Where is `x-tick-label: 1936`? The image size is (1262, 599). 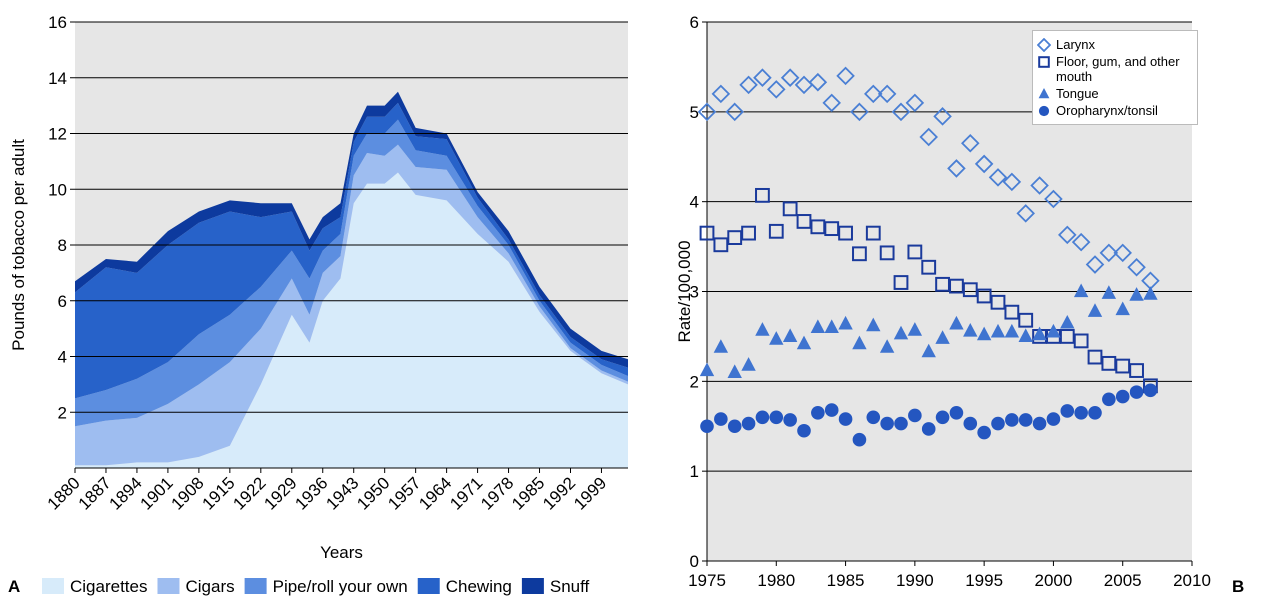
x-tick-label: 1936 is located at coordinates (311, 493).